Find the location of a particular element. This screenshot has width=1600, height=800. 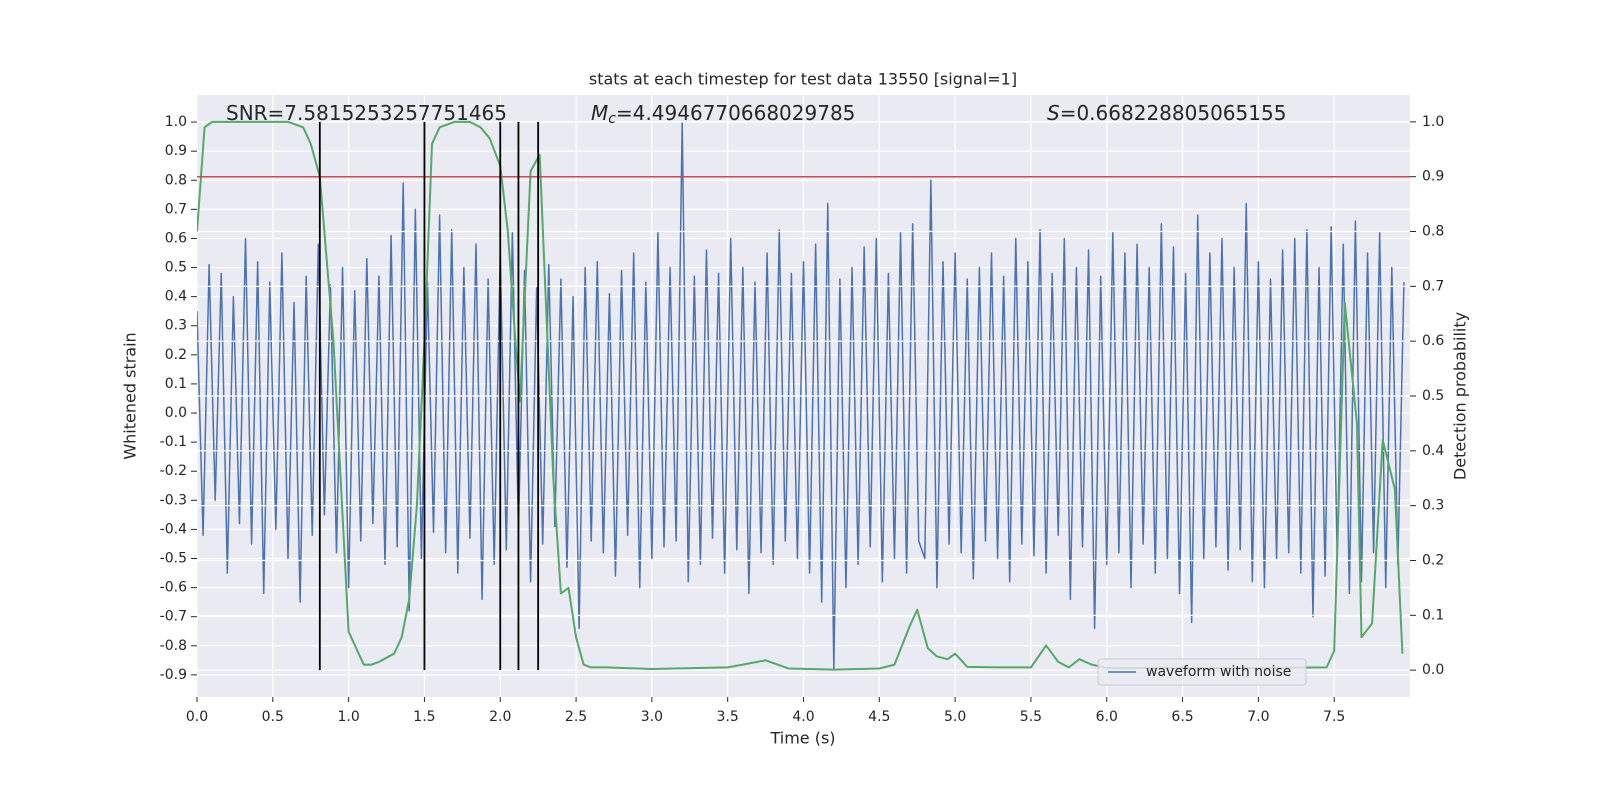

x-tick-label: 2.5 is located at coordinates (576, 717).